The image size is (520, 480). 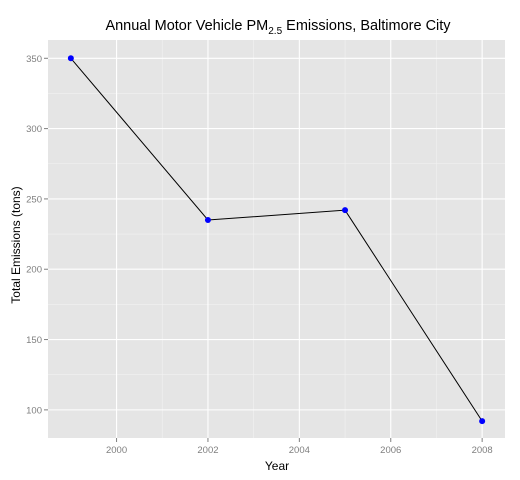 What do you see at coordinates (299, 450) in the screenshot?
I see `x-tick-label: 2004` at bounding box center [299, 450].